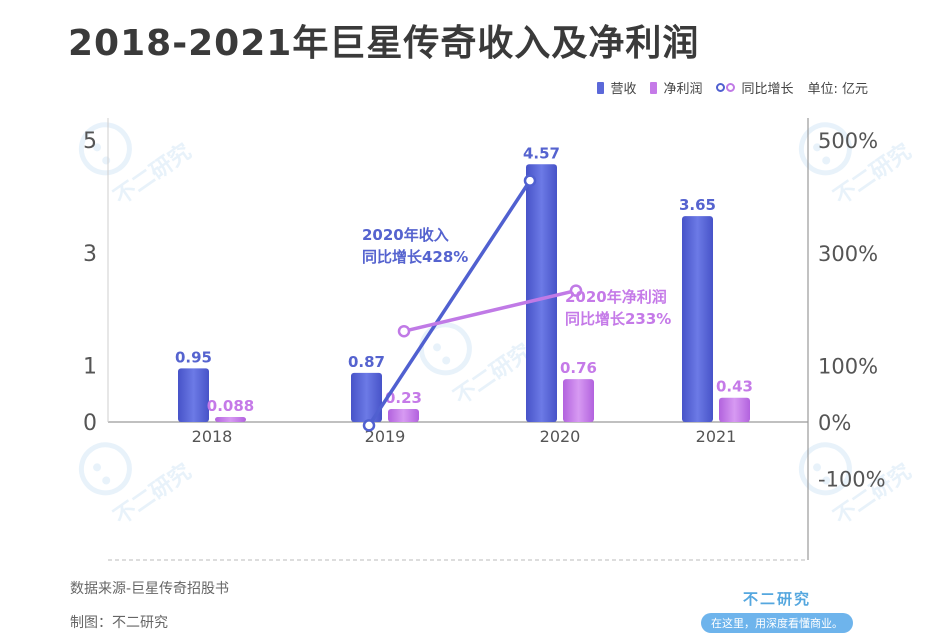  I want to click on chart-lines, so click(472, 303).